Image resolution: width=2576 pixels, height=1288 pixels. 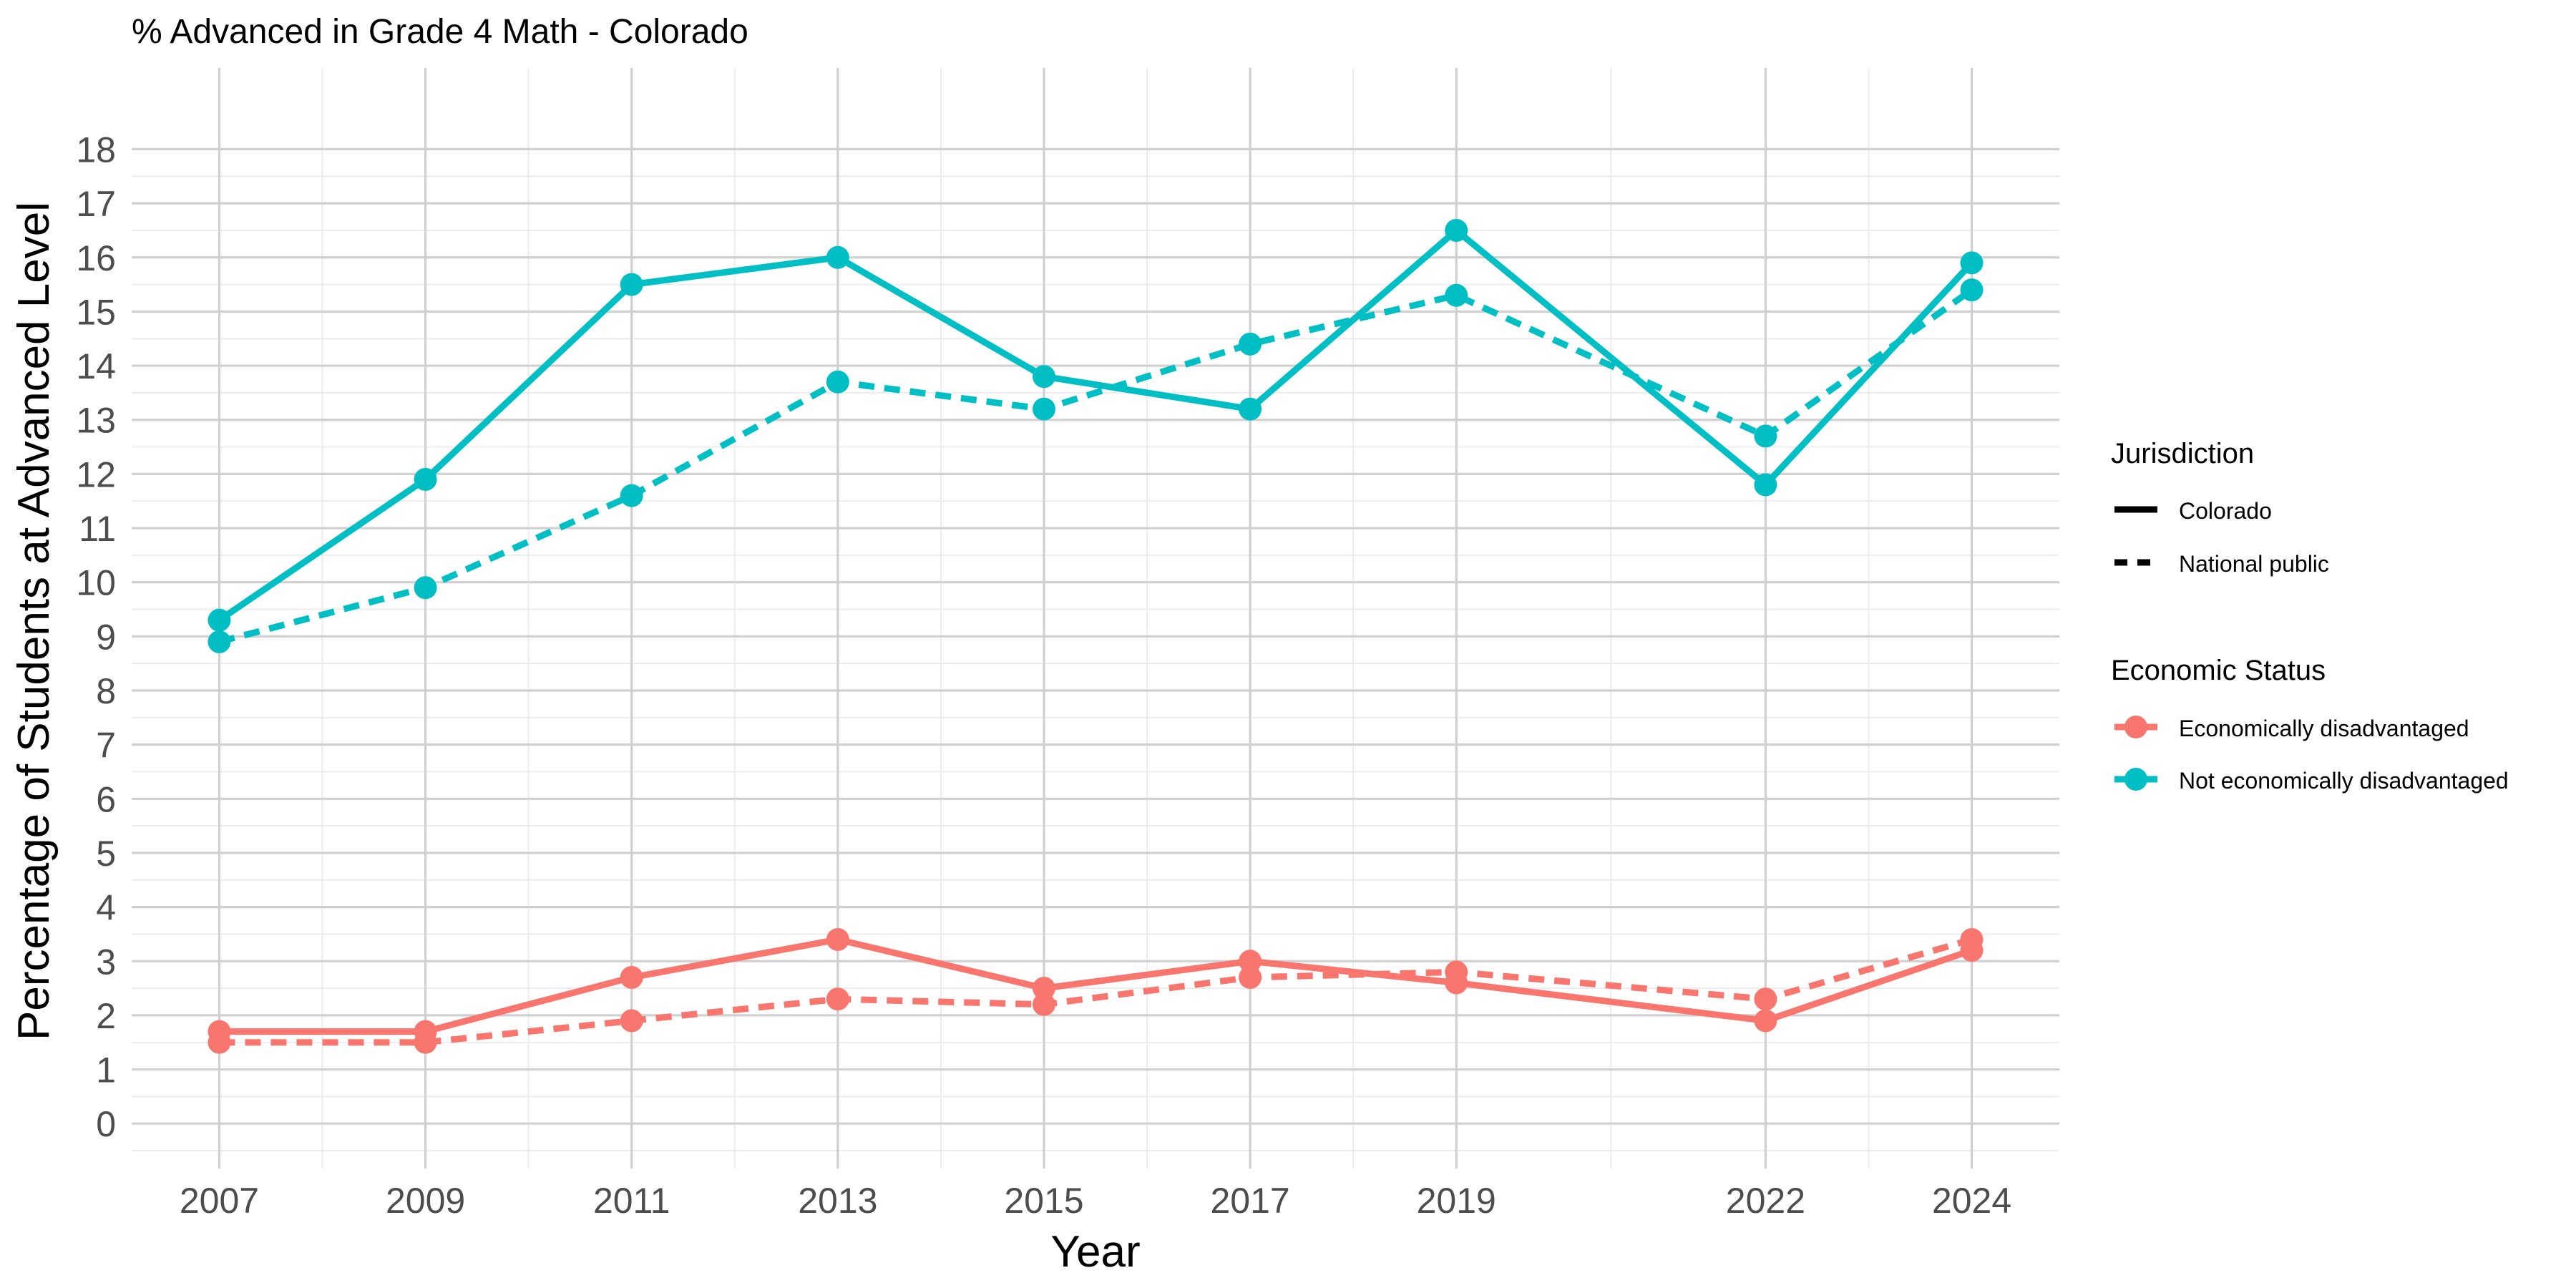 What do you see at coordinates (1972, 939) in the screenshot?
I see `data-point-economically-disadvantaged-national-public-2024` at bounding box center [1972, 939].